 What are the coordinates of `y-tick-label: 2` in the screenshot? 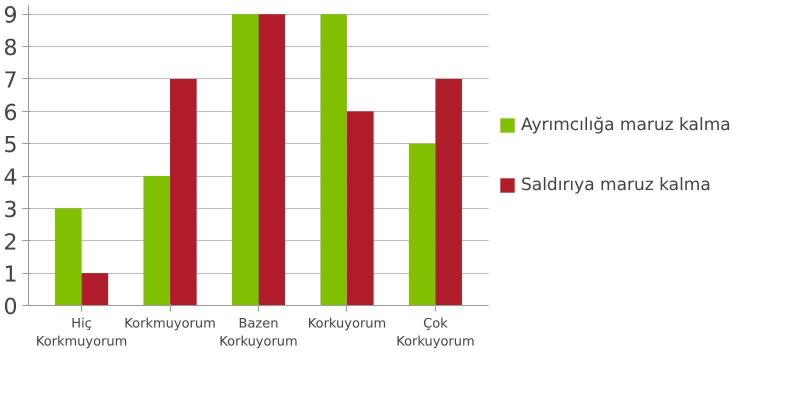 It's located at (11, 243).